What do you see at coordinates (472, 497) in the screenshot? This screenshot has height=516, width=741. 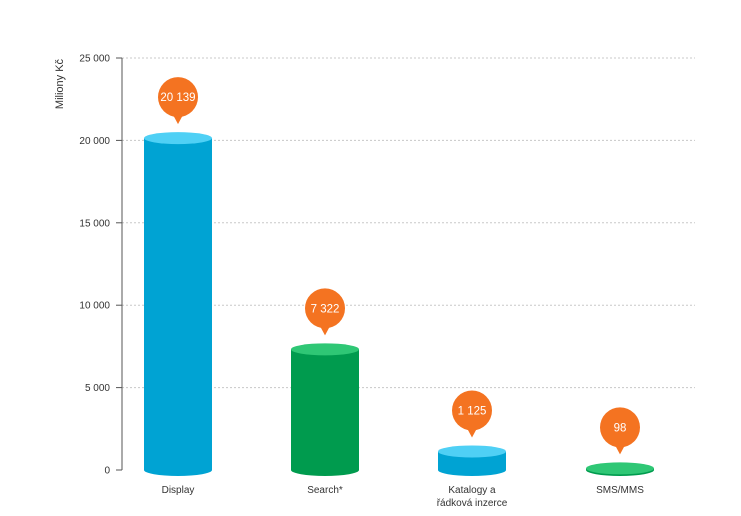 I see `x-tick-label: Katalogy a řádková inzerce` at bounding box center [472, 497].